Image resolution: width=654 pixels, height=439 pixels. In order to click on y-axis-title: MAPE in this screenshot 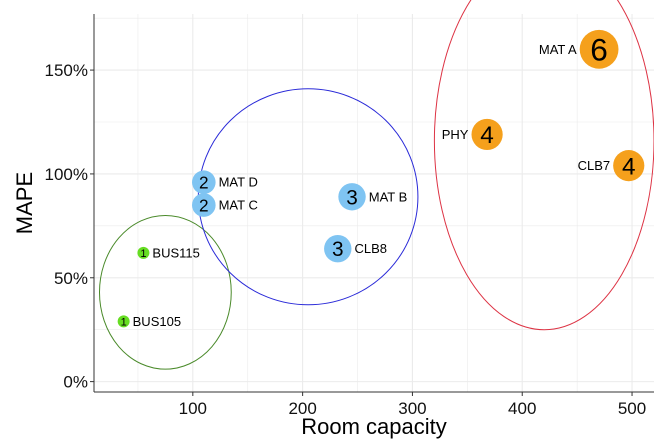, I will do `click(24, 203)`.